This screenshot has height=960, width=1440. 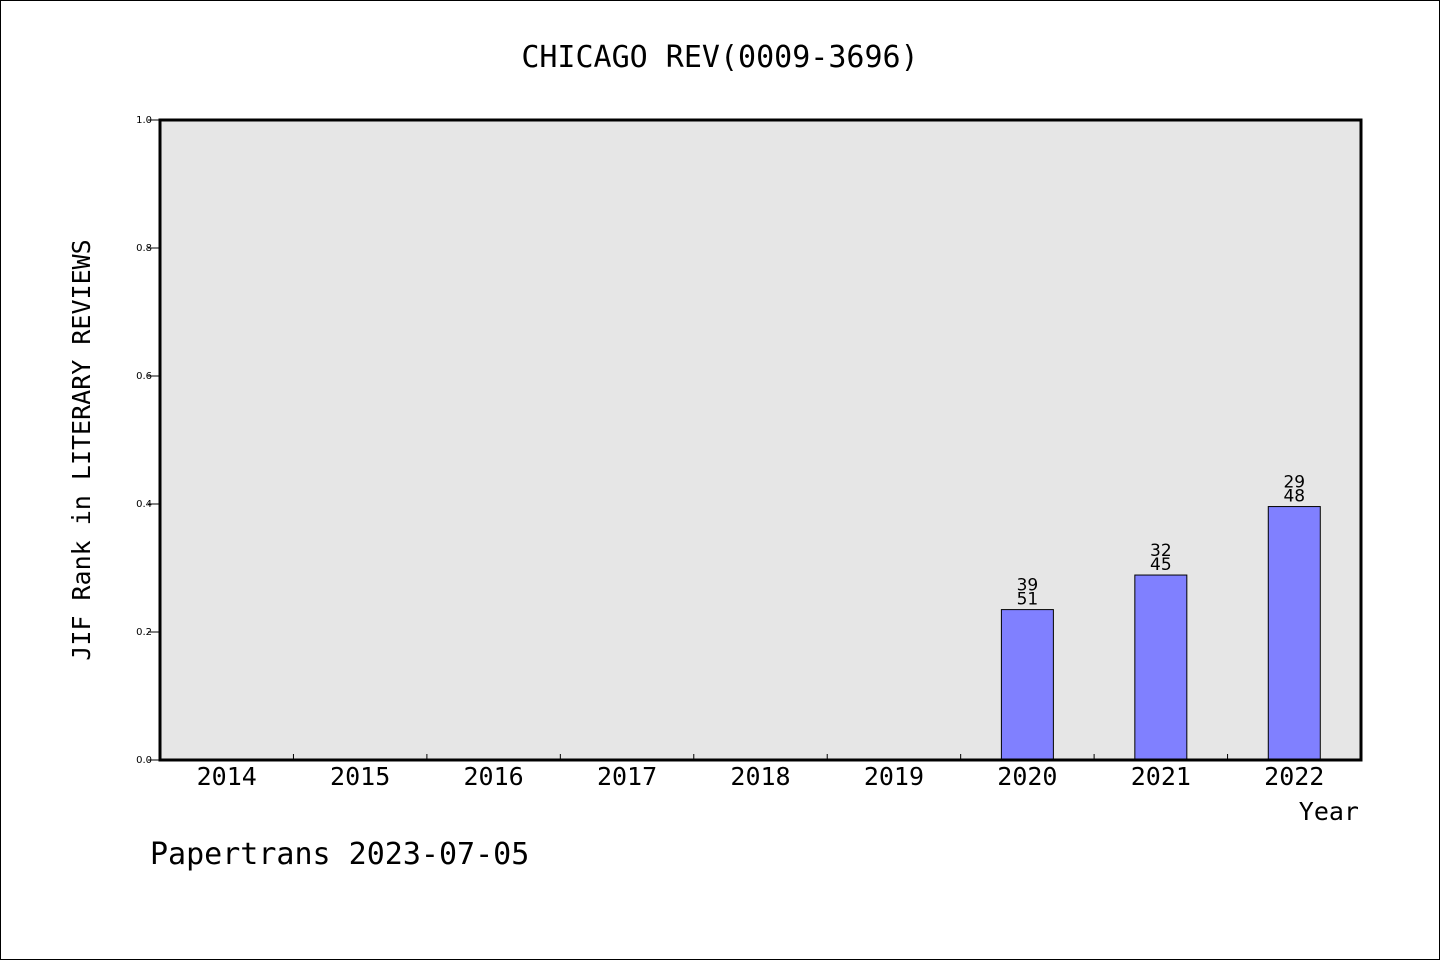 I want to click on y-tick-label: 1.0, so click(x=144, y=120).